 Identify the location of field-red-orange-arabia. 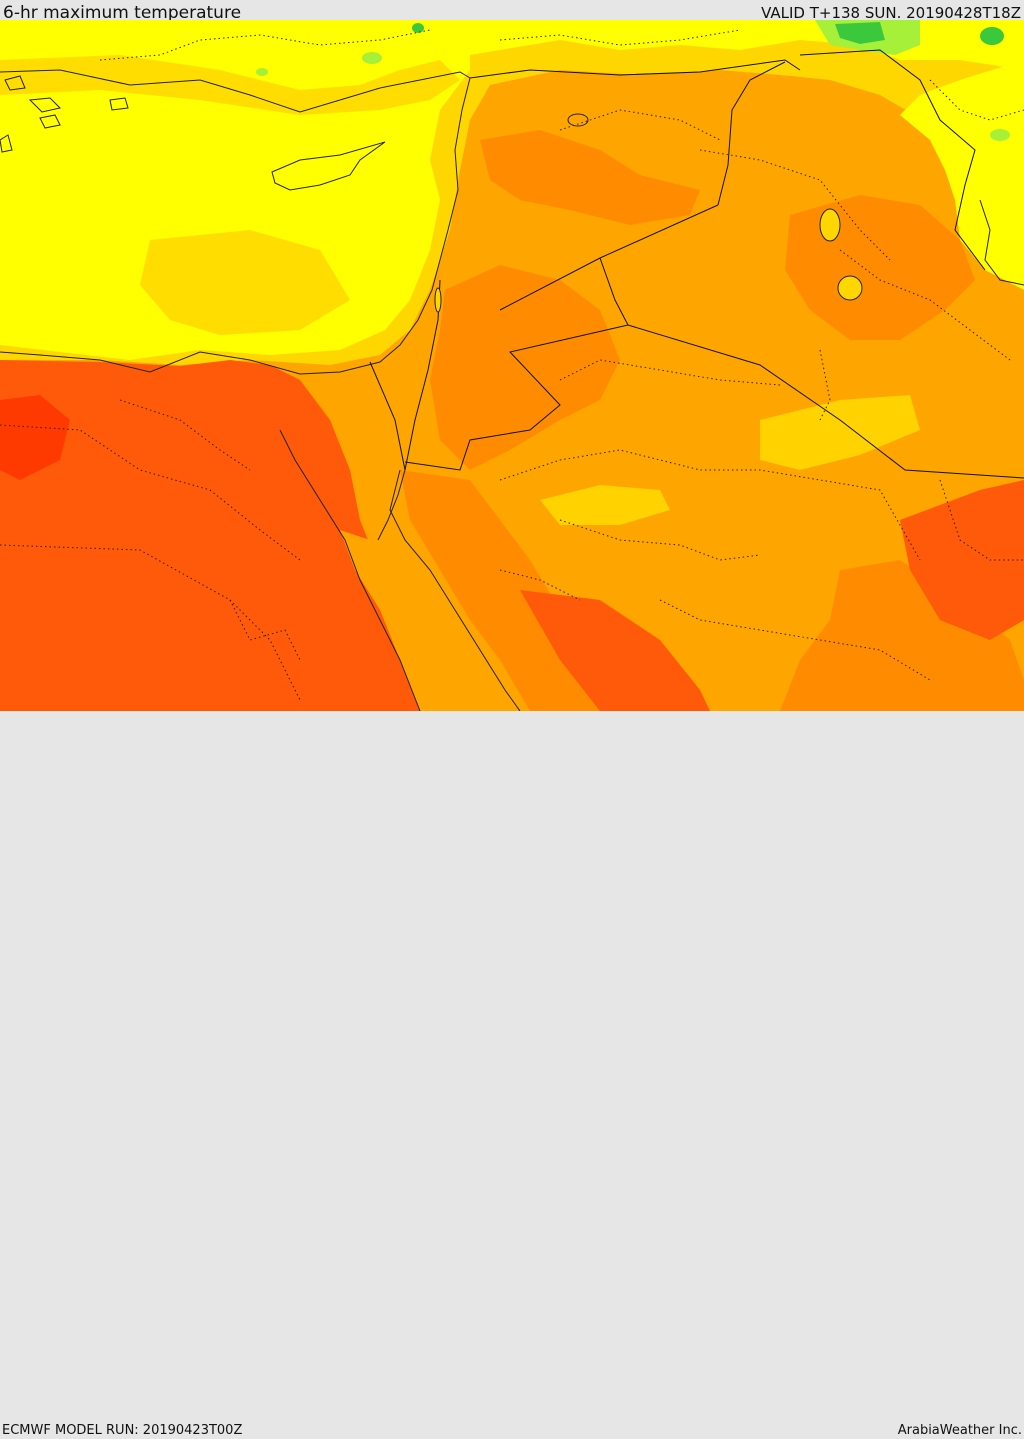
(615, 650).